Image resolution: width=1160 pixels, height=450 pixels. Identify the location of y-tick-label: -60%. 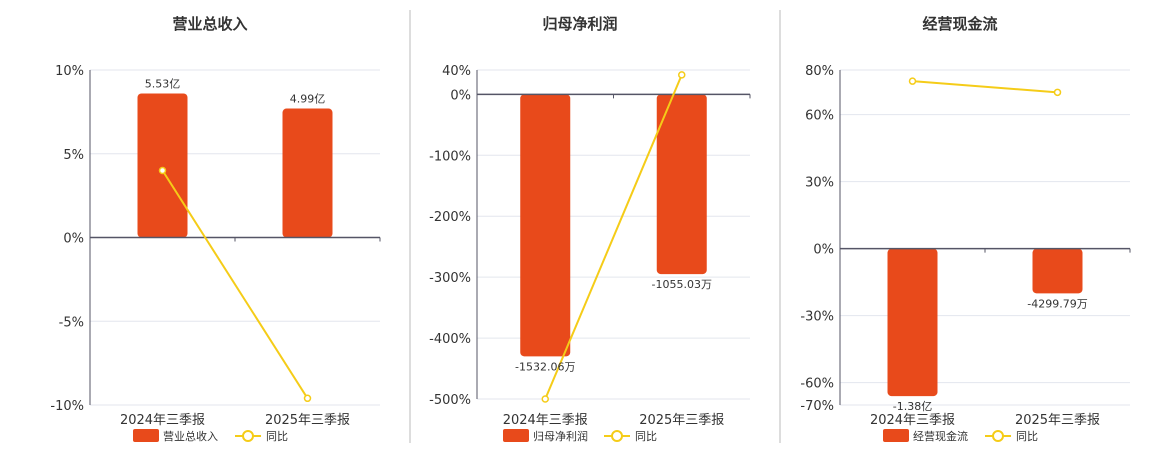
(817, 384).